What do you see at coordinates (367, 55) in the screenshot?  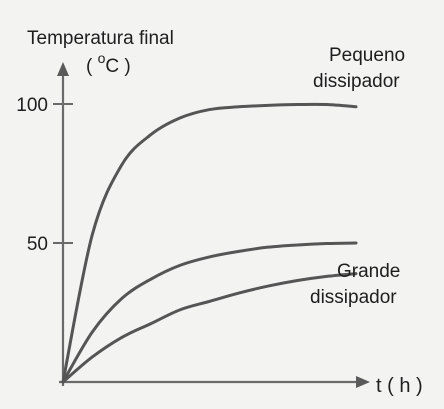 I see `annotation-small-heatsink-line1: Pequeno` at bounding box center [367, 55].